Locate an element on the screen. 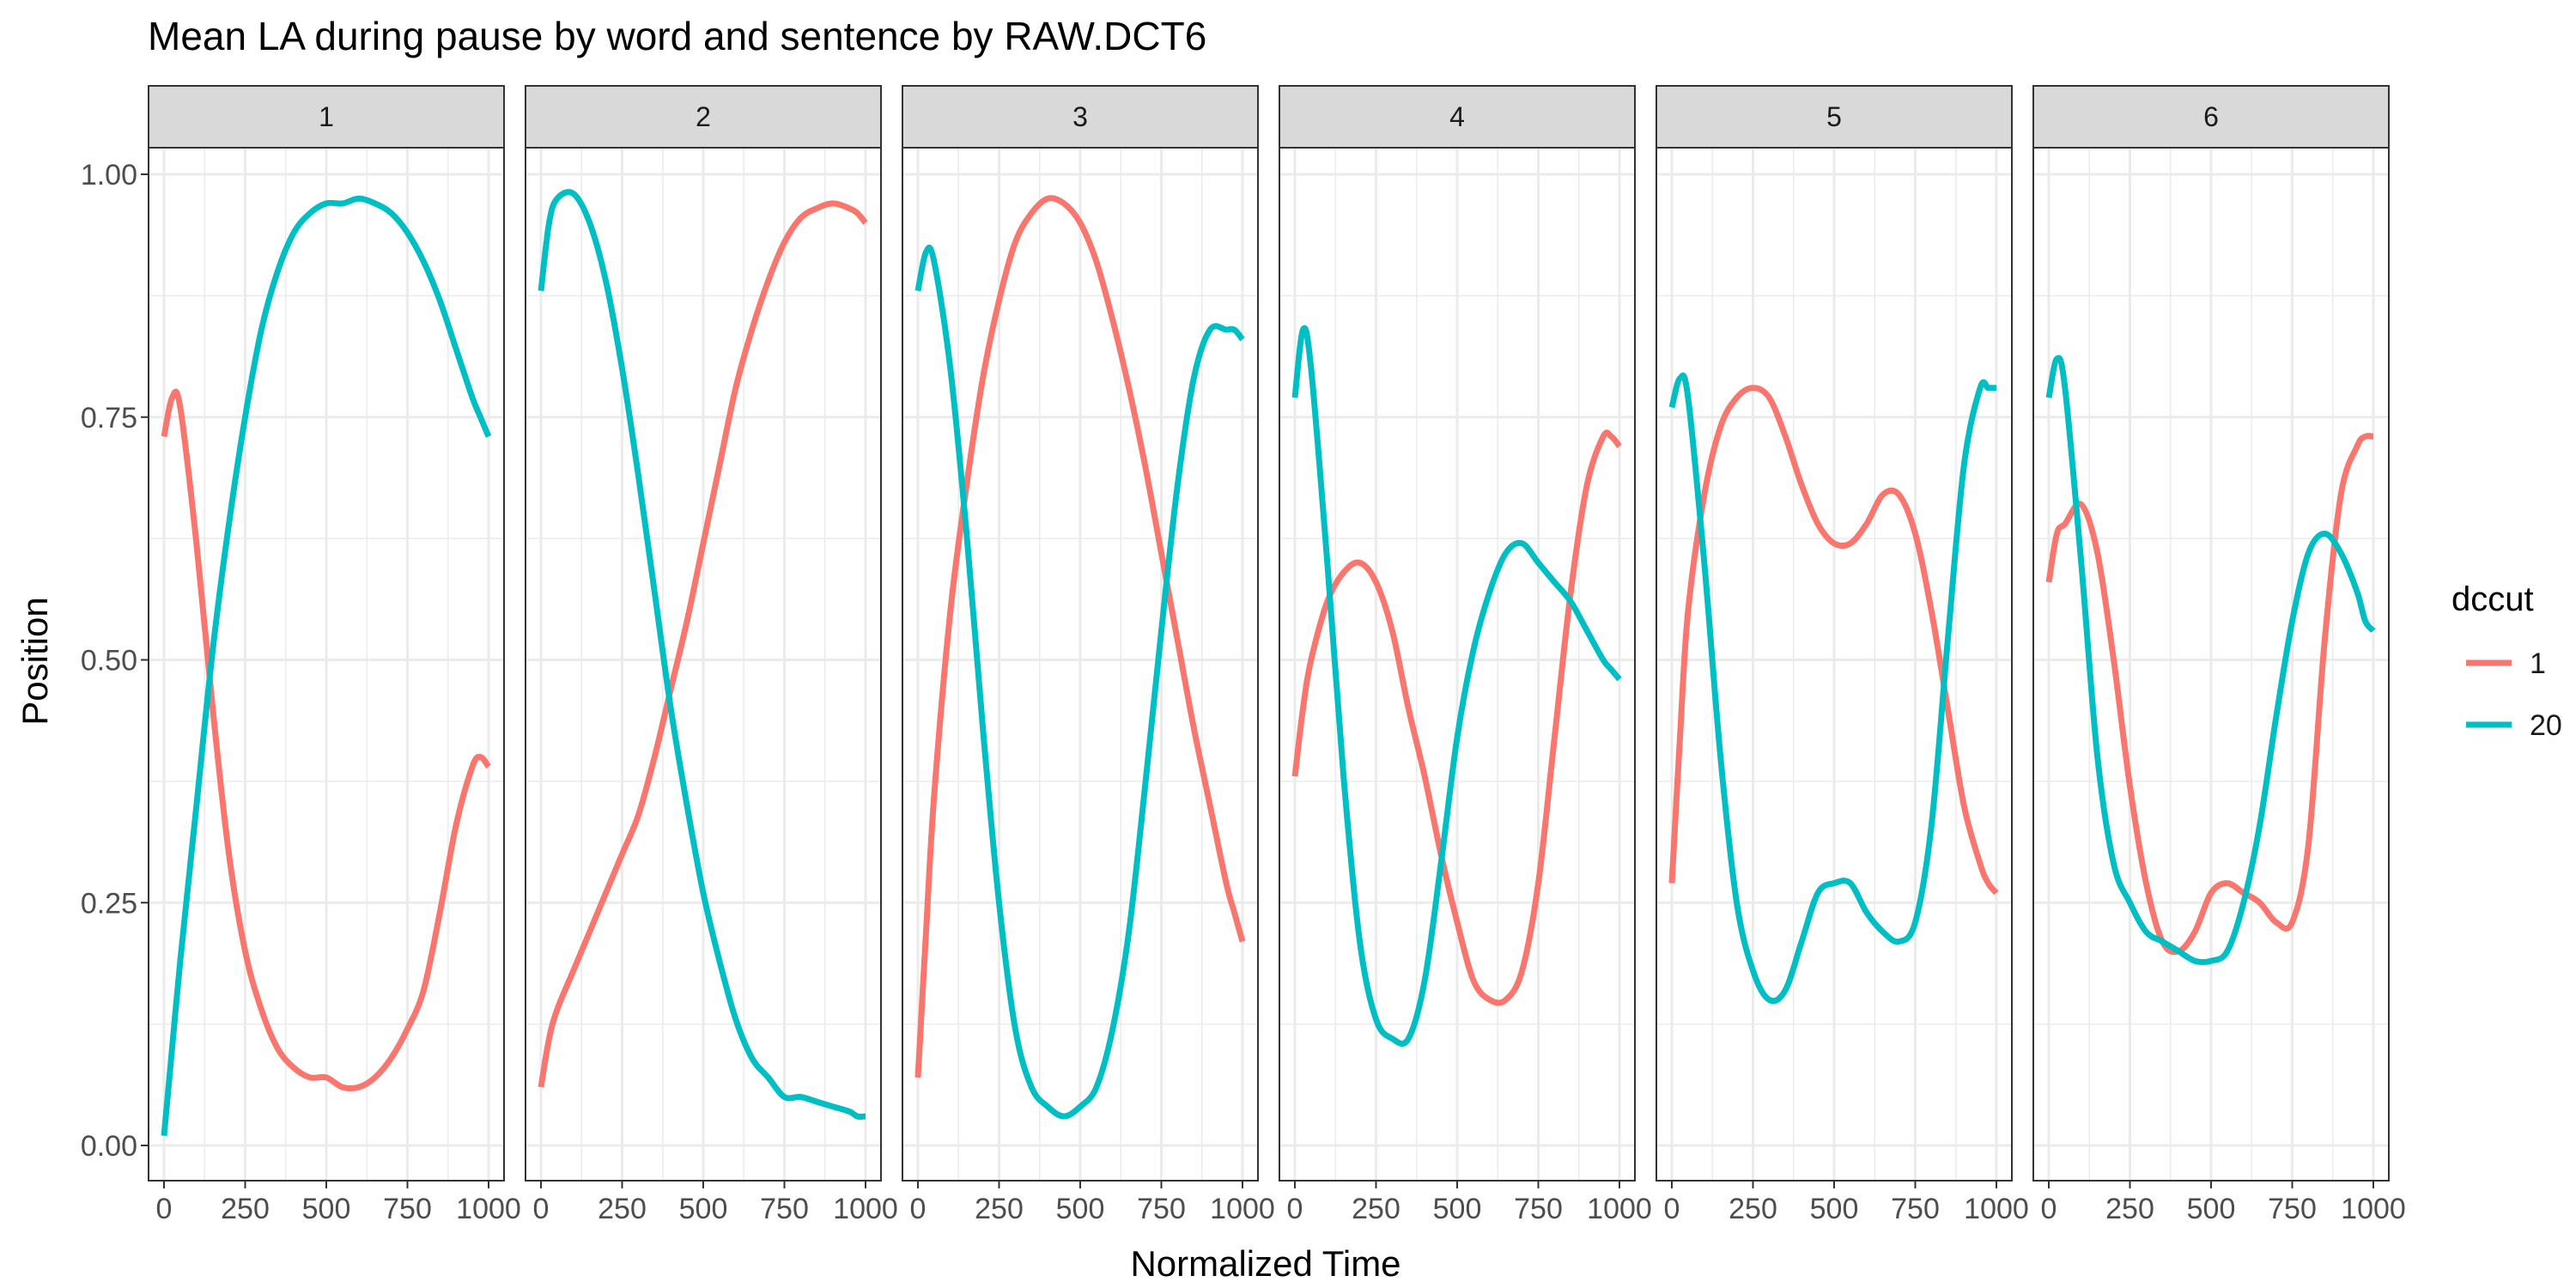 The width and height of the screenshot is (2576, 1288). facet-panel-6: 6 0 250 500 750 1000 is located at coordinates (2219, 655).